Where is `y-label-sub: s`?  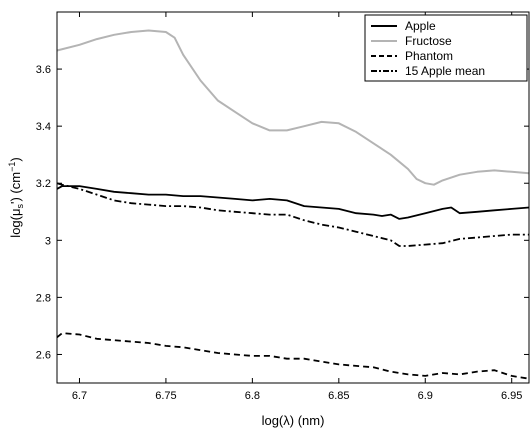
y-label-sub: s is located at coordinates (20, 206).